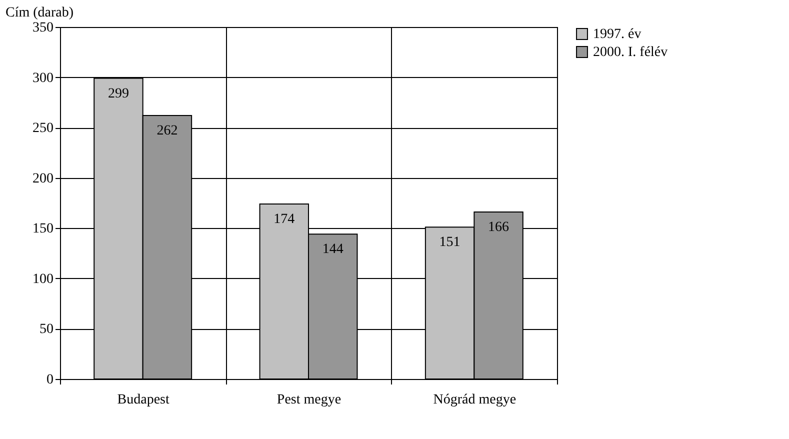 The width and height of the screenshot is (789, 439). I want to click on y-tick-label: 0, so click(50, 380).